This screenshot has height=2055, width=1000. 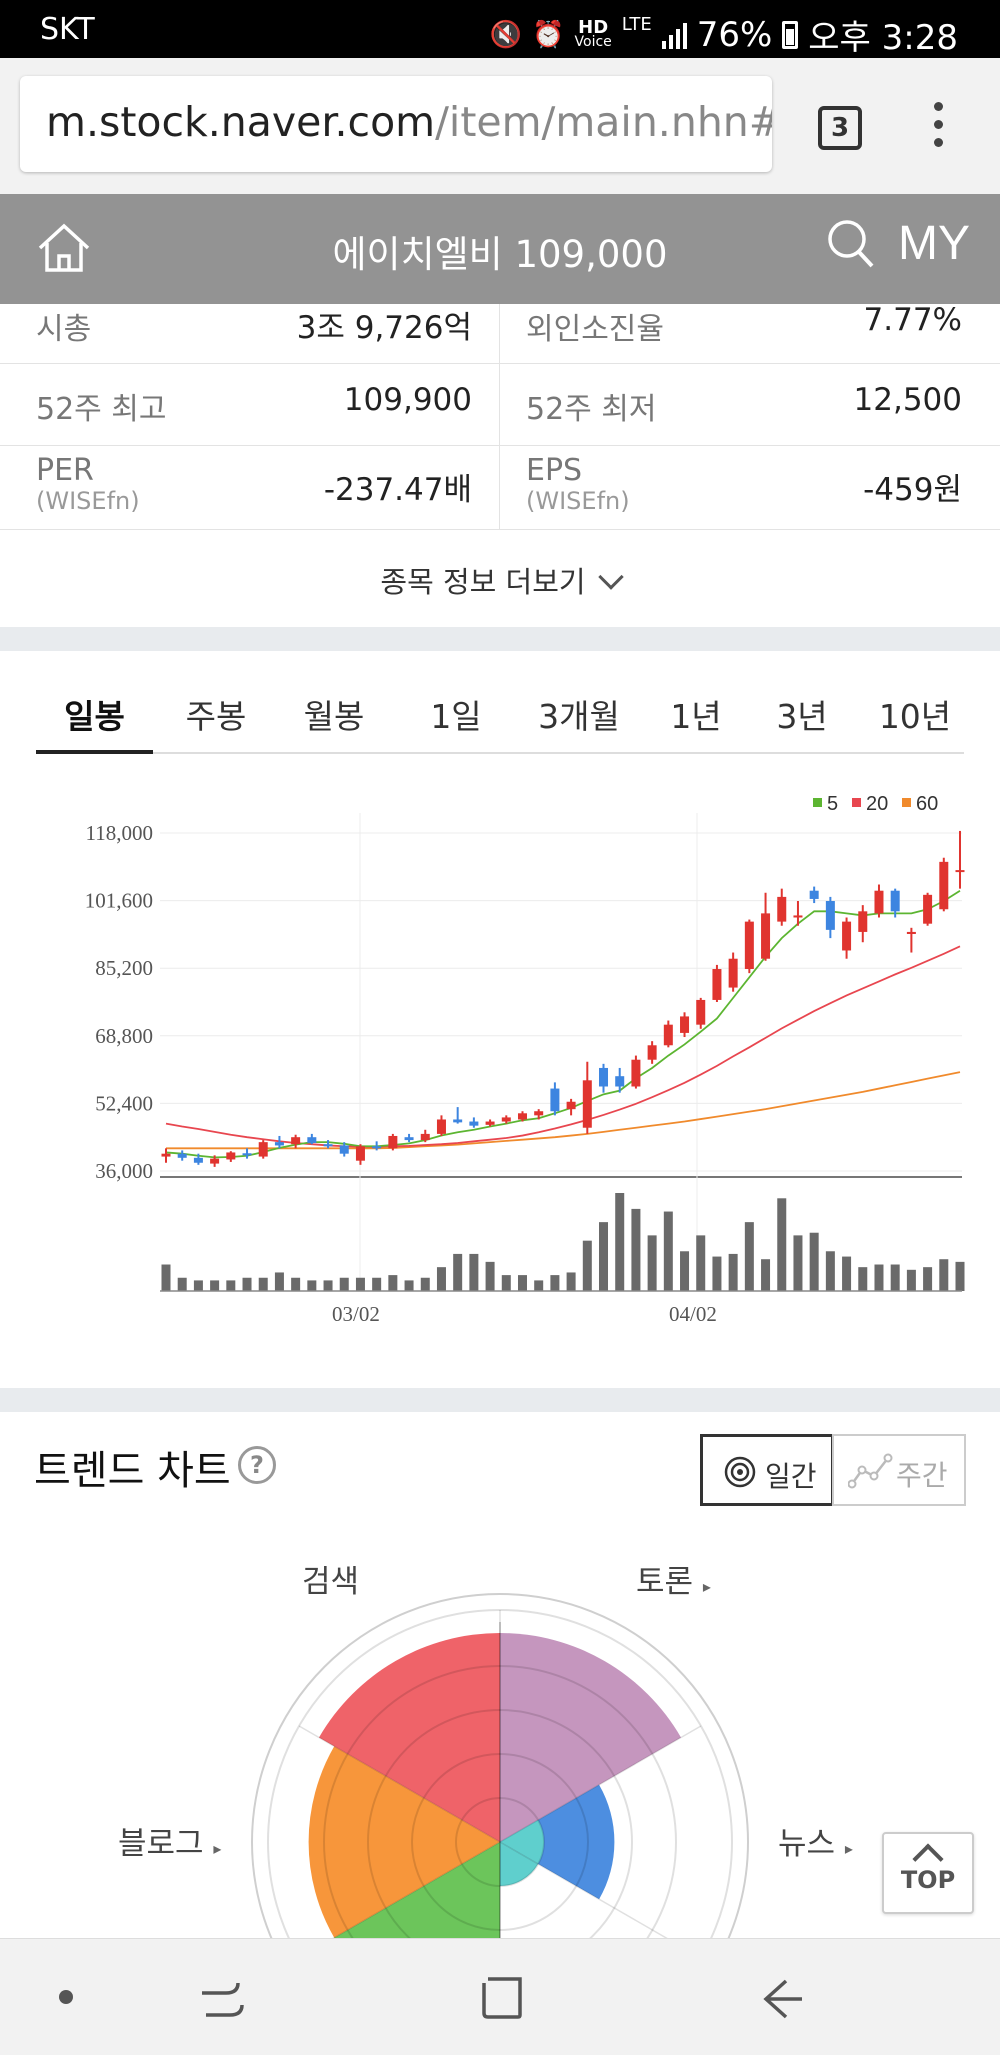 What do you see at coordinates (66, 1997) in the screenshot?
I see `nav-dot-icon` at bounding box center [66, 1997].